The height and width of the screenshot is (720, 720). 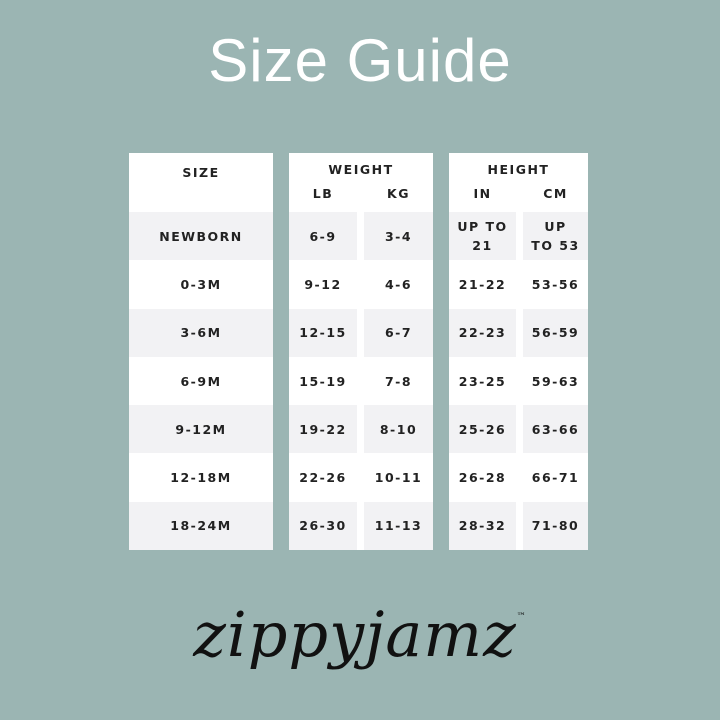 I want to click on cell-cm: 56-59, so click(x=555, y=332).